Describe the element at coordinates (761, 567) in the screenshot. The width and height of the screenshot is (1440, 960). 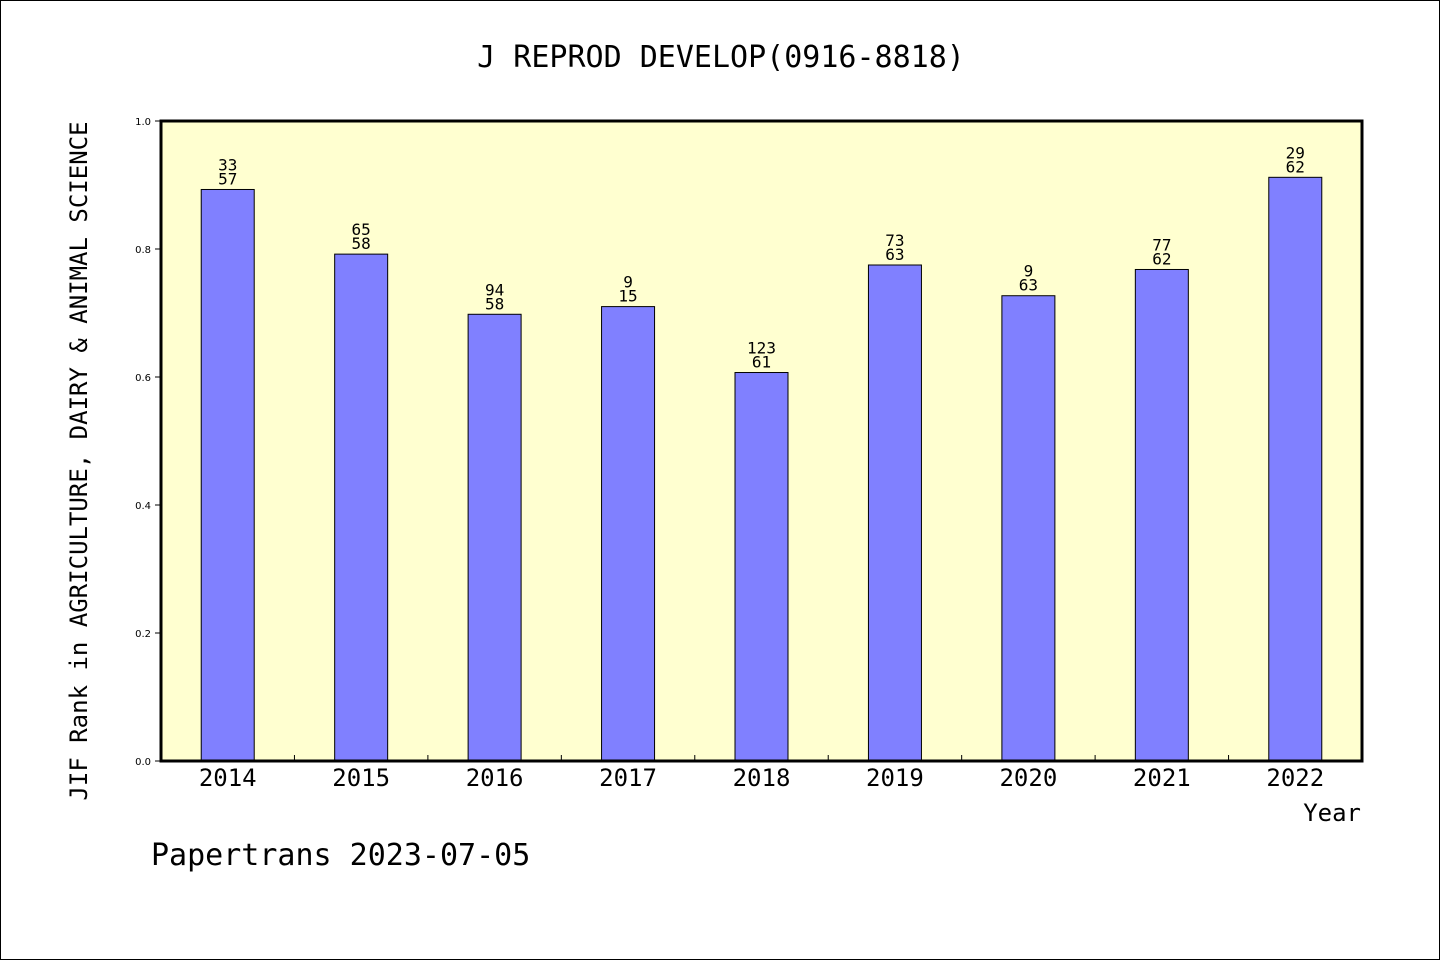
I see `bar-2018` at that location.